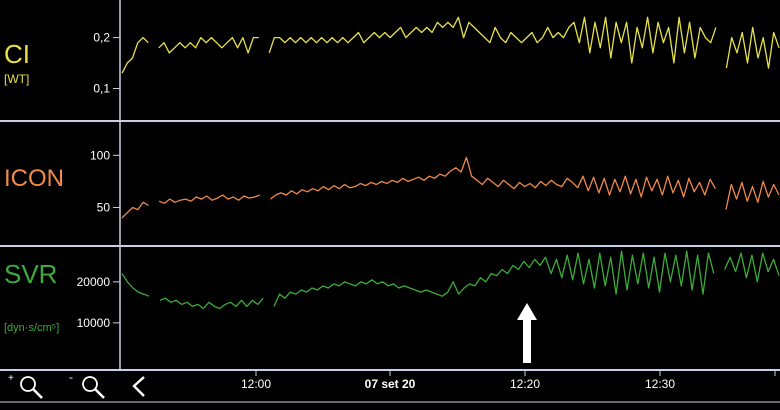  I want to click on icon-label: ICON, so click(34, 178).